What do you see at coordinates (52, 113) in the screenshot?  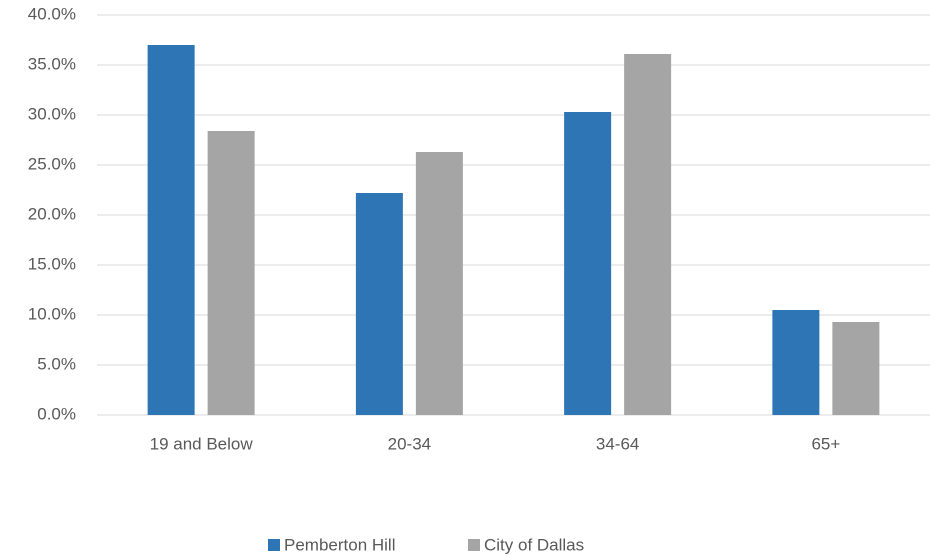 I see `y-tick-label: 30.0%` at bounding box center [52, 113].